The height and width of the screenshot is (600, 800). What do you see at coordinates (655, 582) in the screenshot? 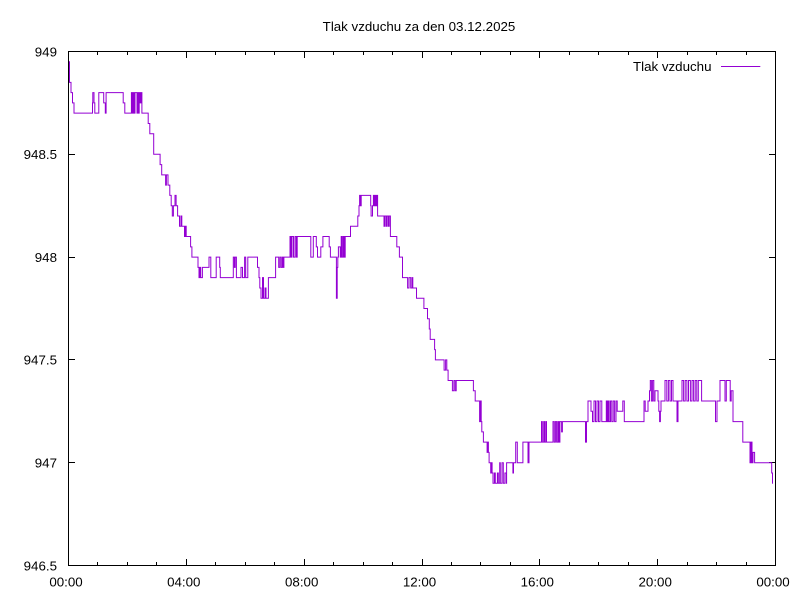
I see `svg-text: 20:00` at bounding box center [655, 582].